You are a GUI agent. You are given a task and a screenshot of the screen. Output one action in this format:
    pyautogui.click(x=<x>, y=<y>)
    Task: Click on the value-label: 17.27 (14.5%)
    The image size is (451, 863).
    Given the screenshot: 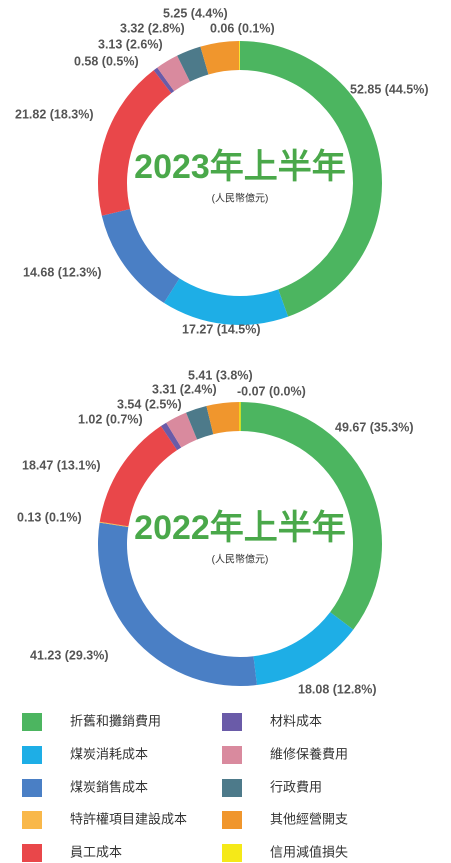 What is the action you would take?
    pyautogui.click(x=221, y=329)
    